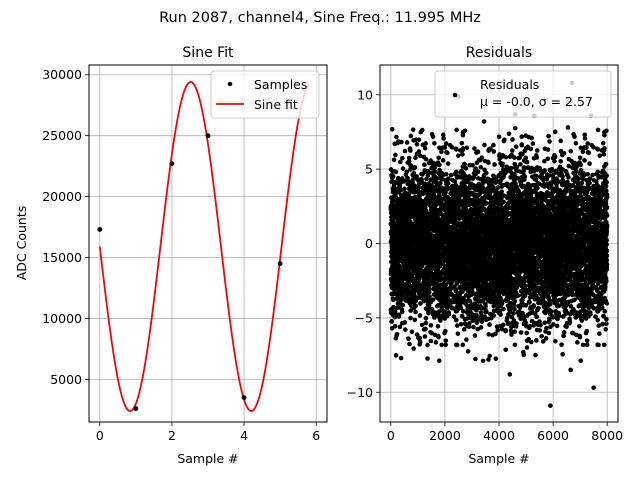 Image resolution: width=640 pixels, height=480 pixels. I want to click on sine-fit-legend: Samples Sine fit, so click(265, 94).